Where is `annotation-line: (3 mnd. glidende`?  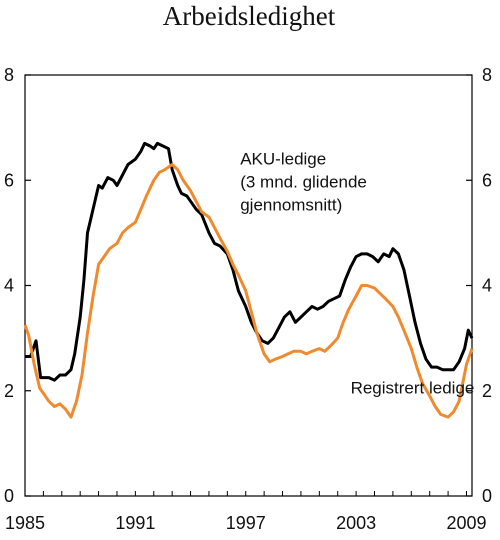 annotation-line: (3 mnd. glidende is located at coordinates (303, 181).